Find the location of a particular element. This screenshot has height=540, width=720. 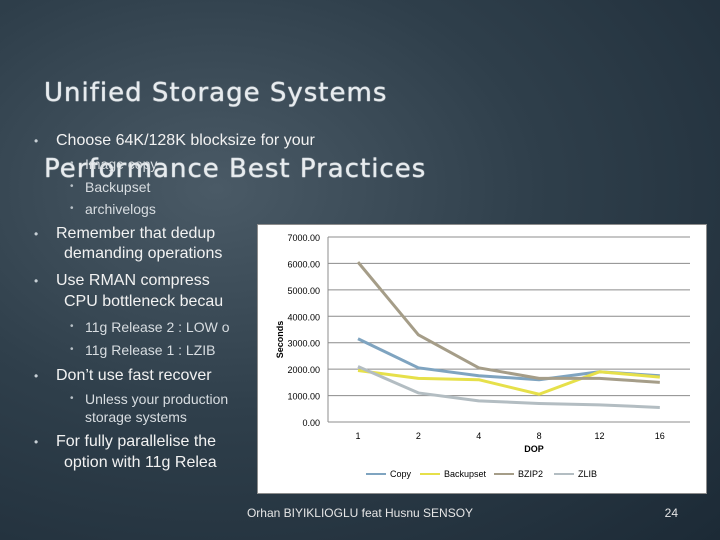

y-tick-label: 4000.00 is located at coordinates (303, 317).